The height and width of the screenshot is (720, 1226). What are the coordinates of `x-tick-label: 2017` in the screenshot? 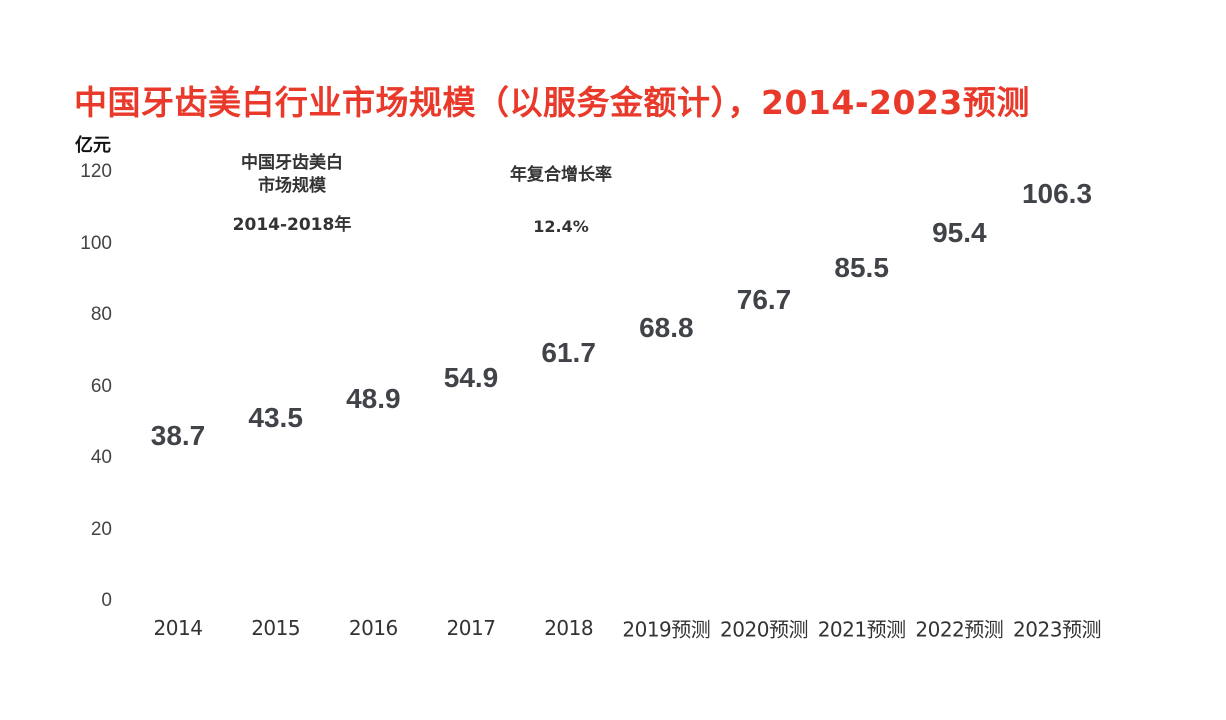 It's located at (471, 628).